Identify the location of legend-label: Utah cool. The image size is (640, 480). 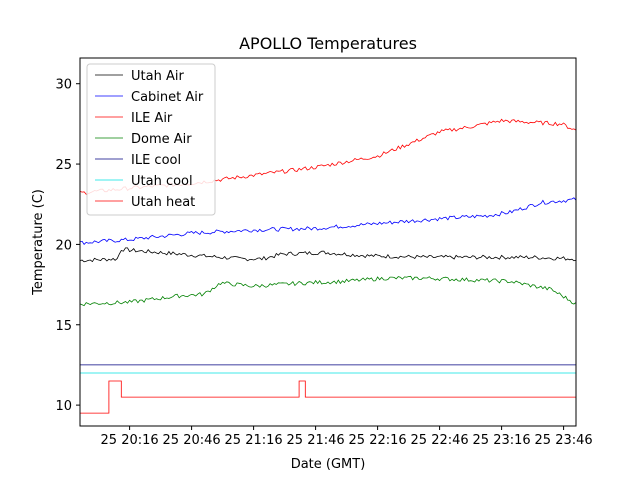
(162, 181).